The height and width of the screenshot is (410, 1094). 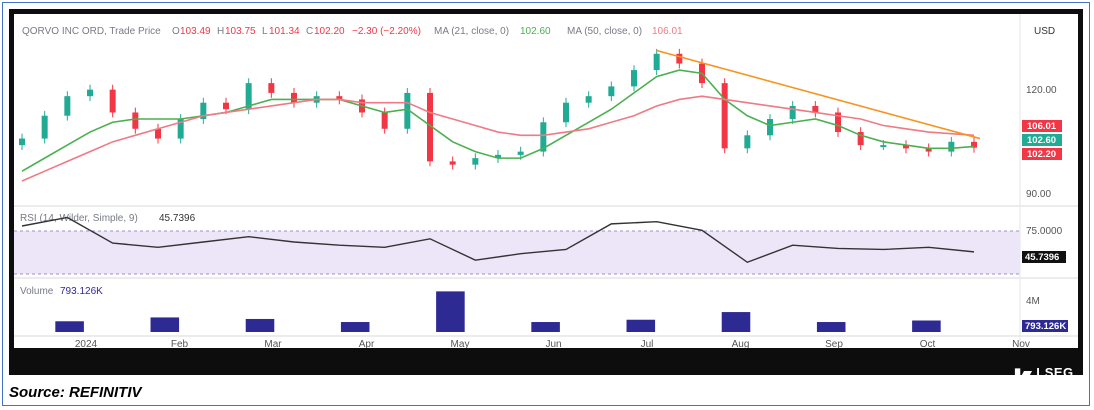 What do you see at coordinates (240, 31) in the screenshot?
I see `high-value: 103.75` at bounding box center [240, 31].